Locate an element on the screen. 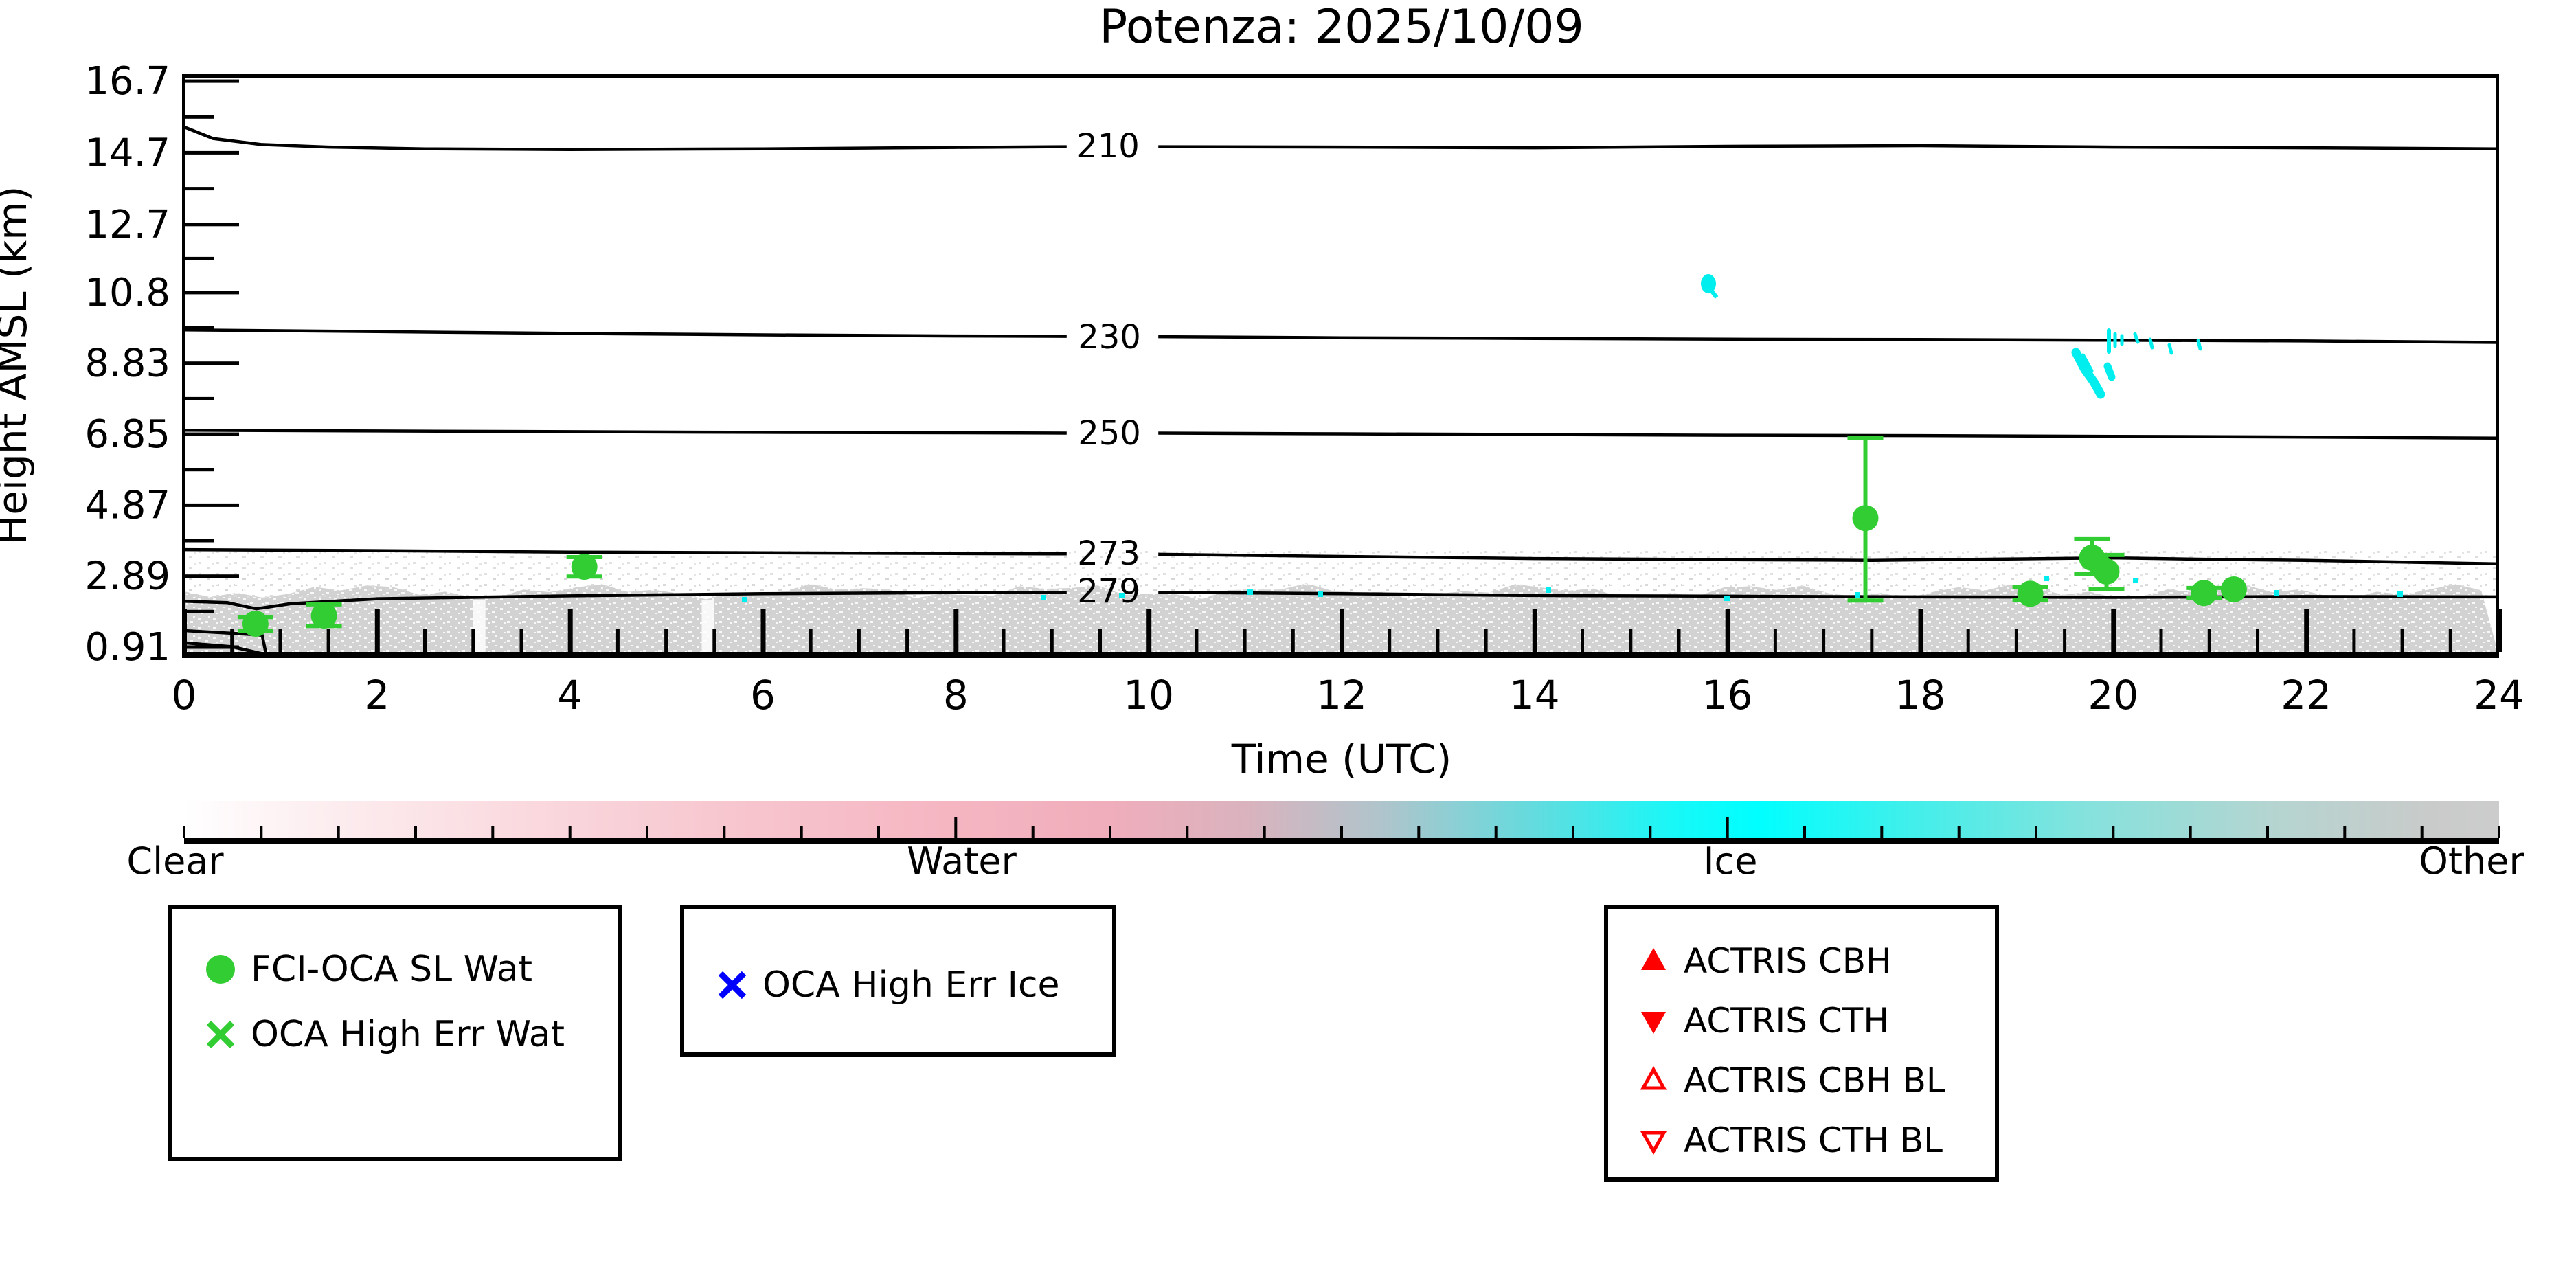 This screenshot has width=2576, height=1288. y-major-tick-12.7 is located at coordinates (212, 225).